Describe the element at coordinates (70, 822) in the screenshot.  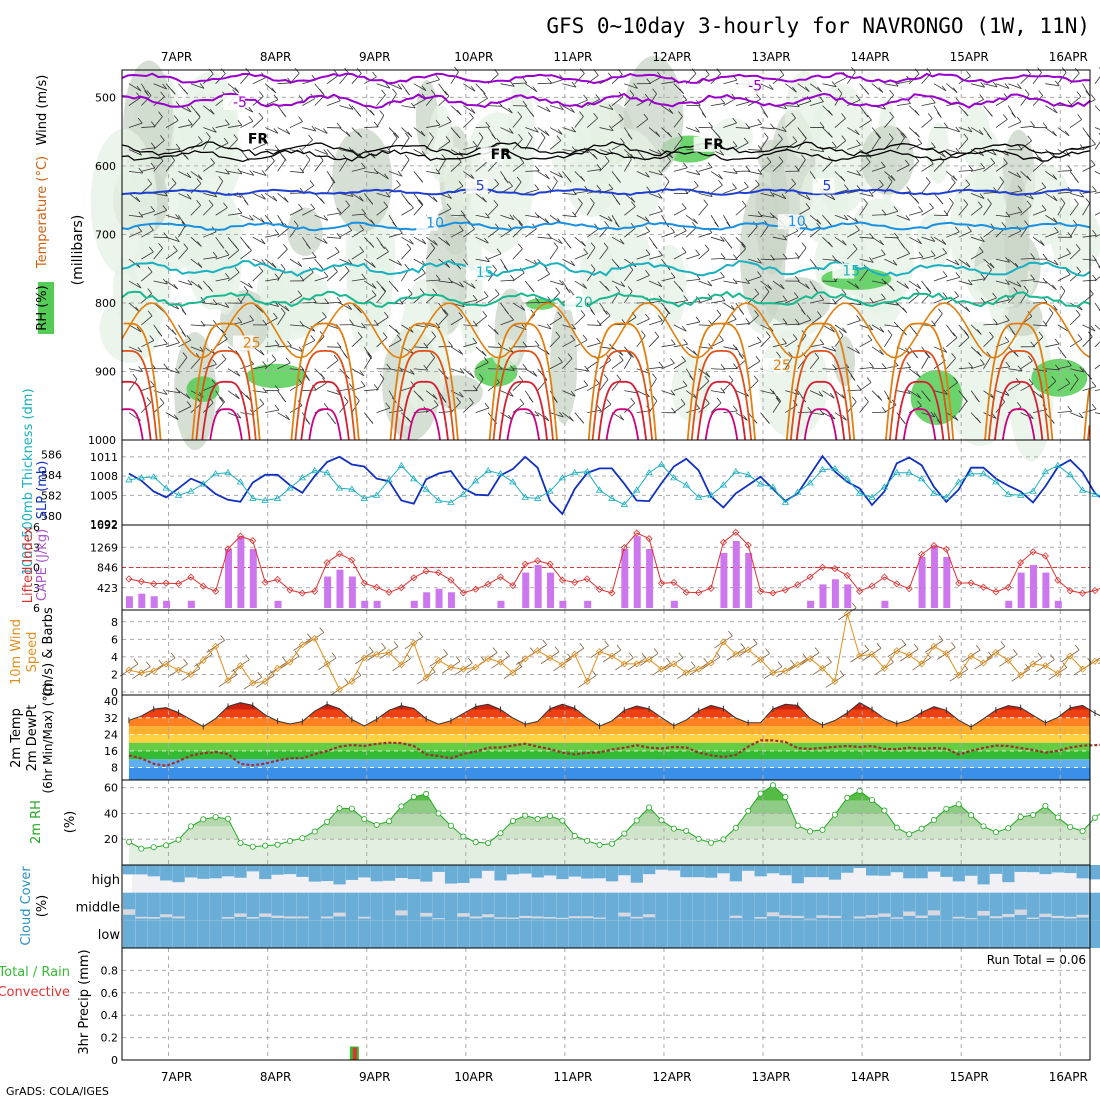
I see `ylabel-rh2m-b: (%)` at that location.